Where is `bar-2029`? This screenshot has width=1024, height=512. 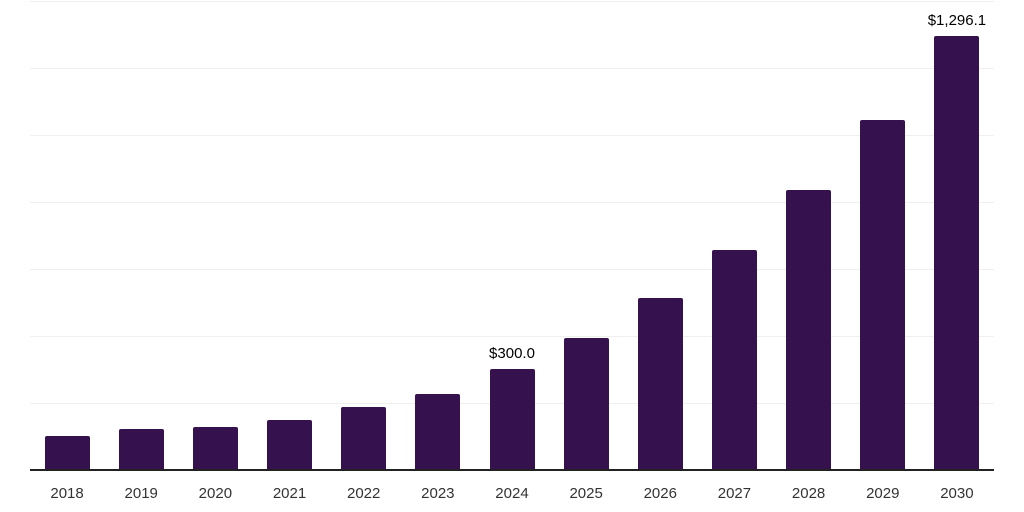
bar-2029 is located at coordinates (883, 295).